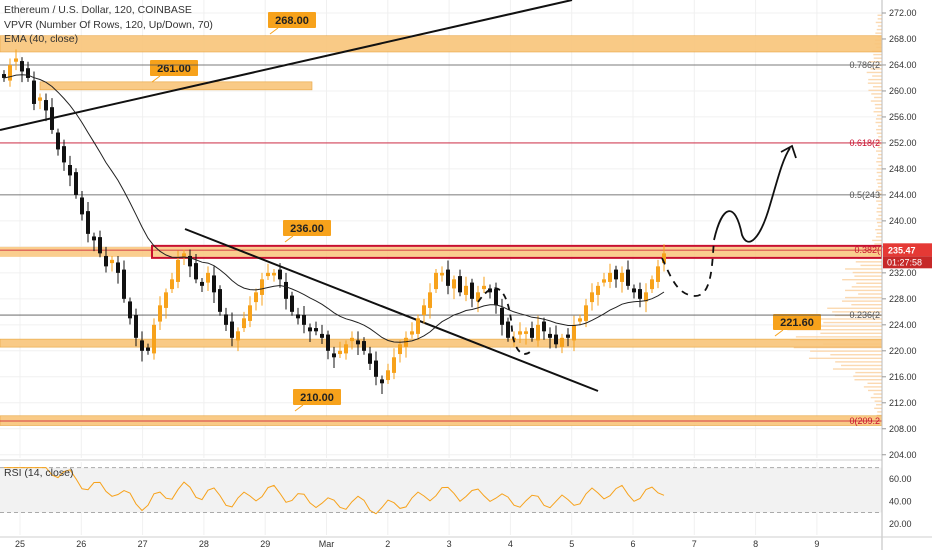 Image resolution: width=932 pixels, height=550 pixels. I want to click on rsi-panel, so click(466, 487).